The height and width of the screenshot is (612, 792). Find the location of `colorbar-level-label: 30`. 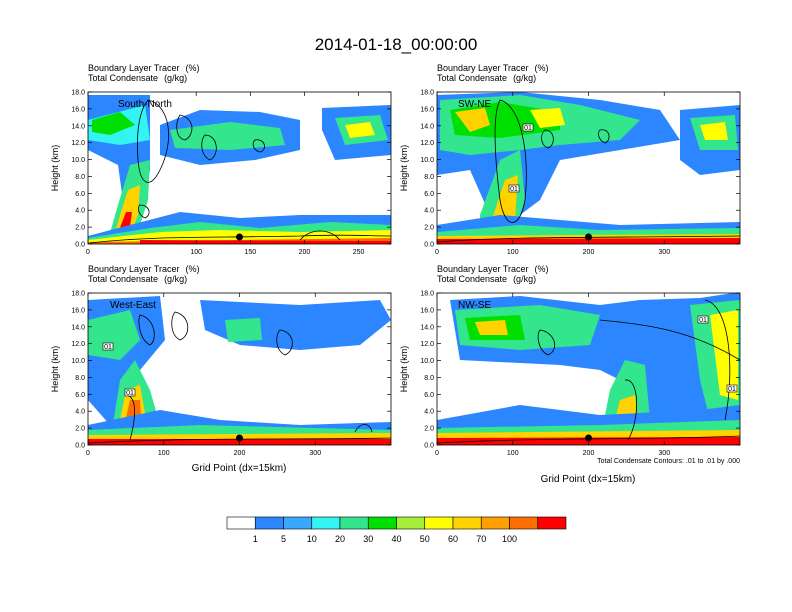

colorbar-level-label: 30 is located at coordinates (368, 539).